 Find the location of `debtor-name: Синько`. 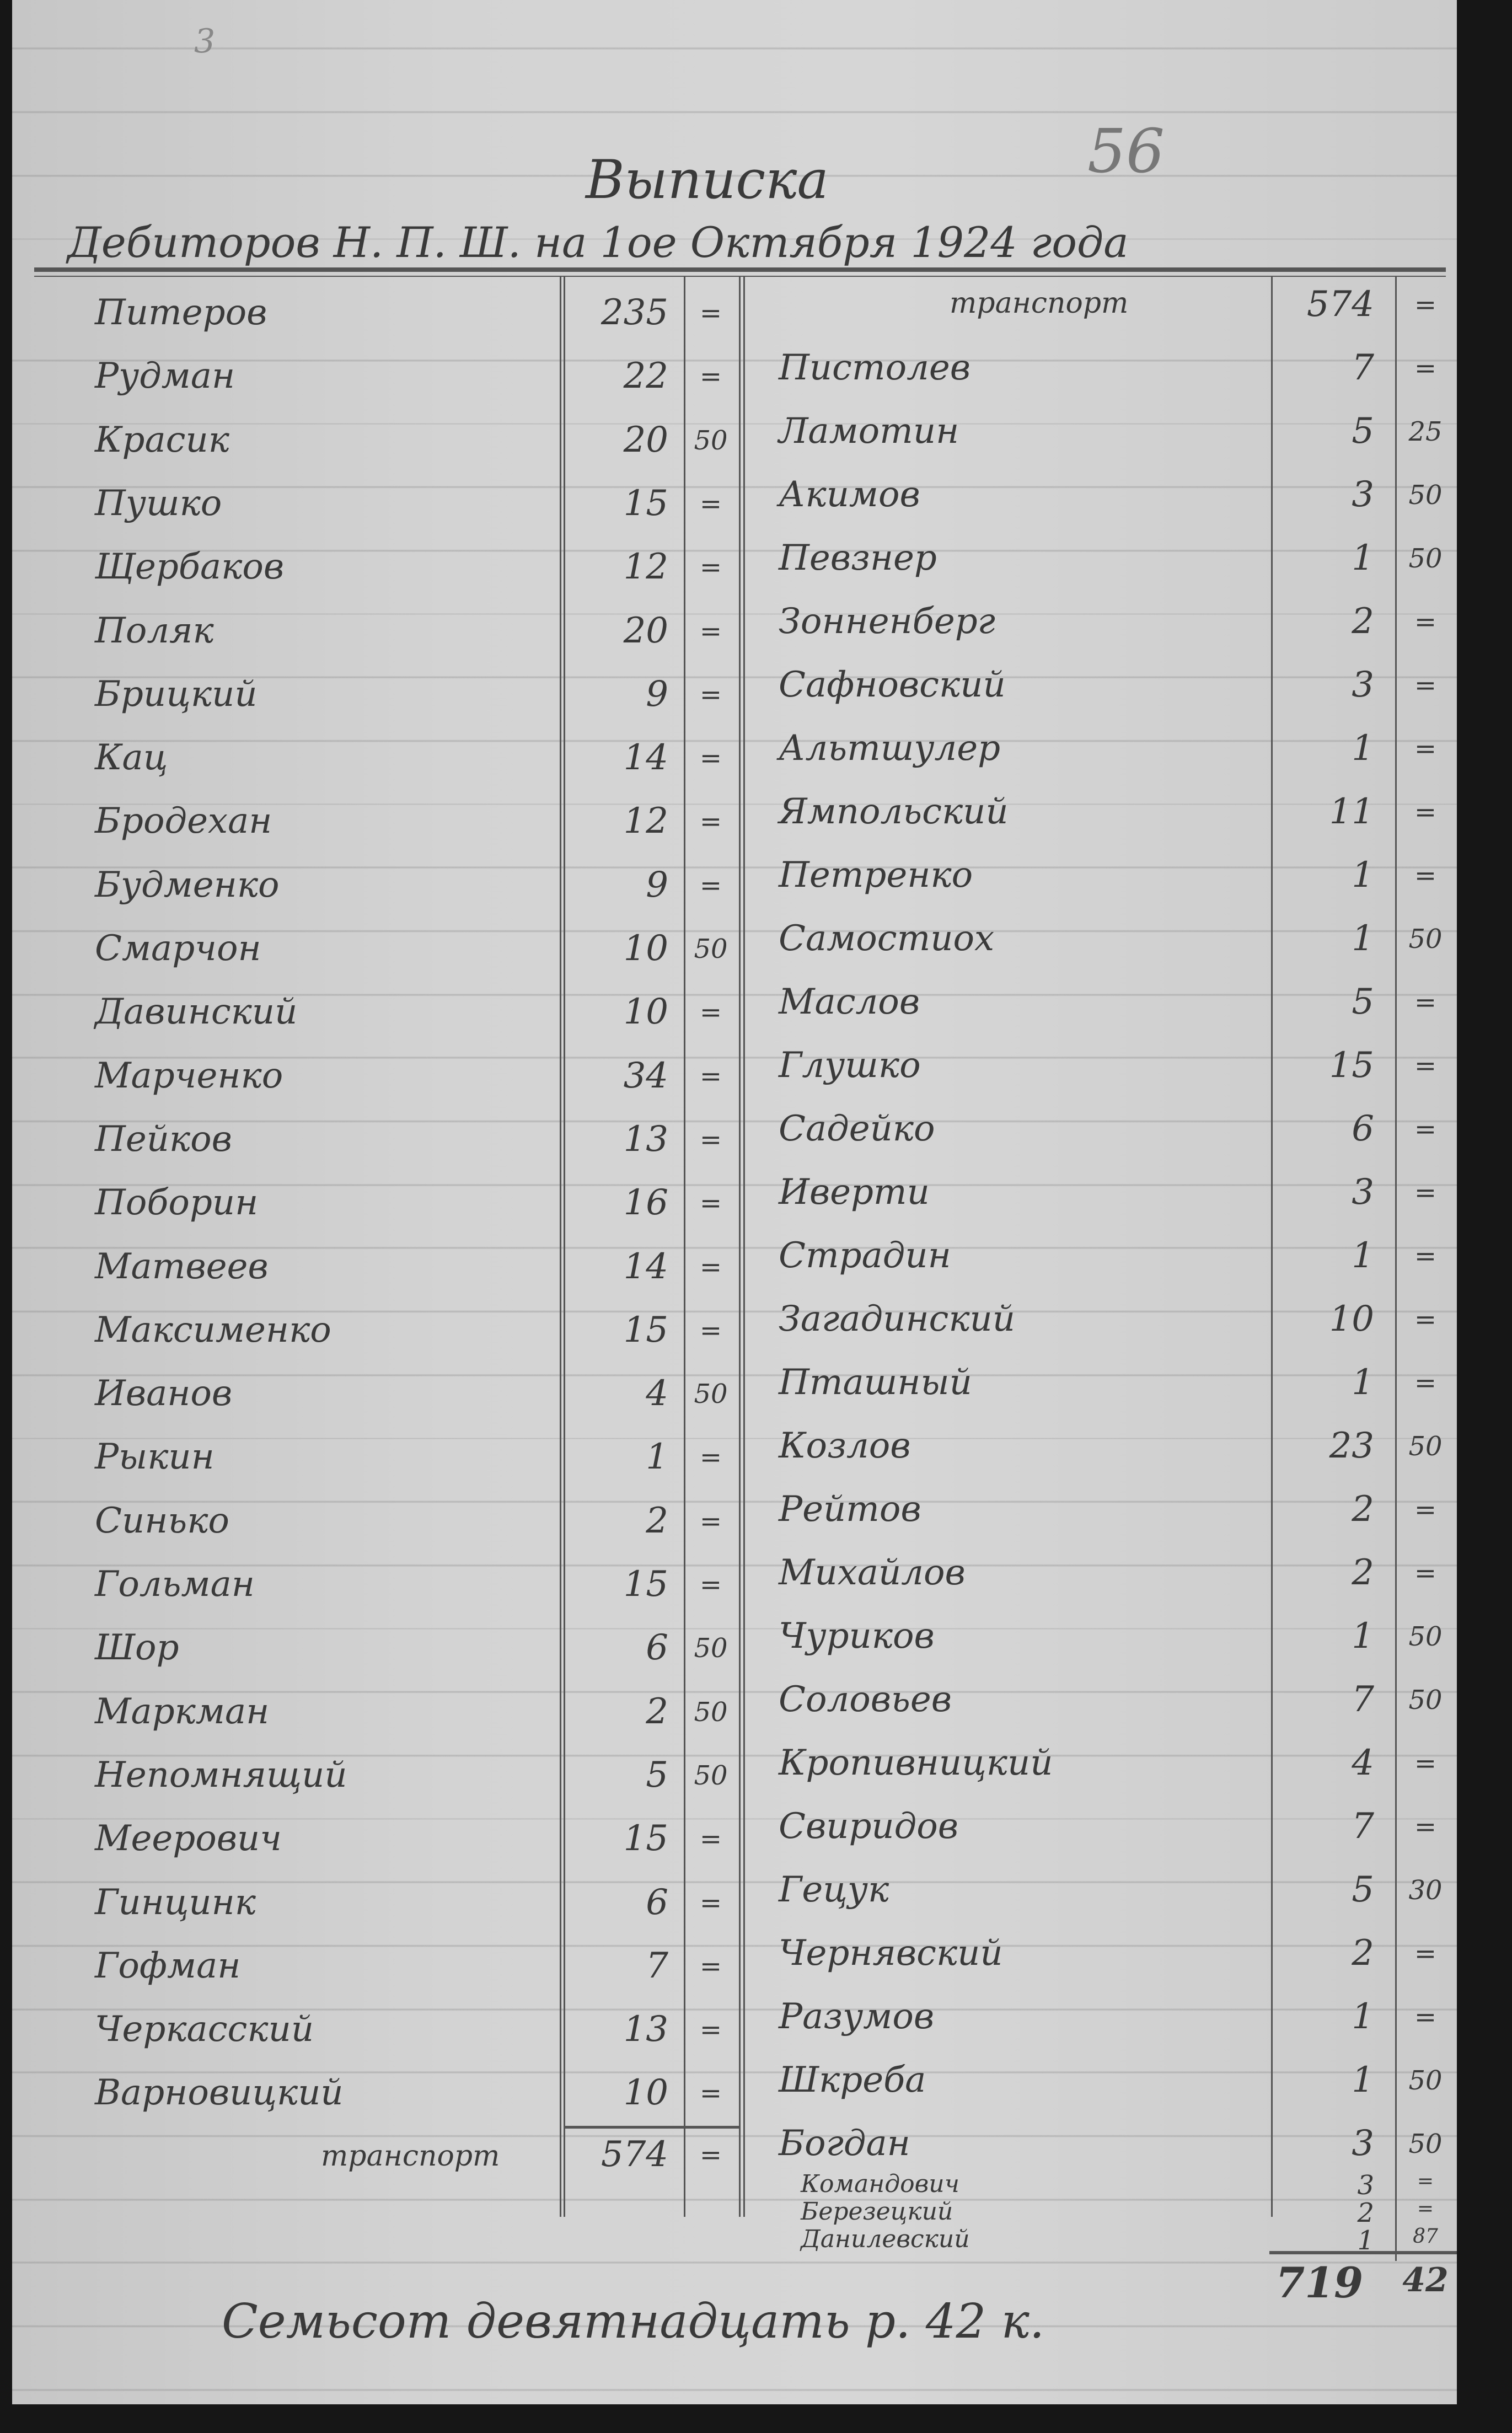

debtor-name: Синько is located at coordinates (162, 1520).